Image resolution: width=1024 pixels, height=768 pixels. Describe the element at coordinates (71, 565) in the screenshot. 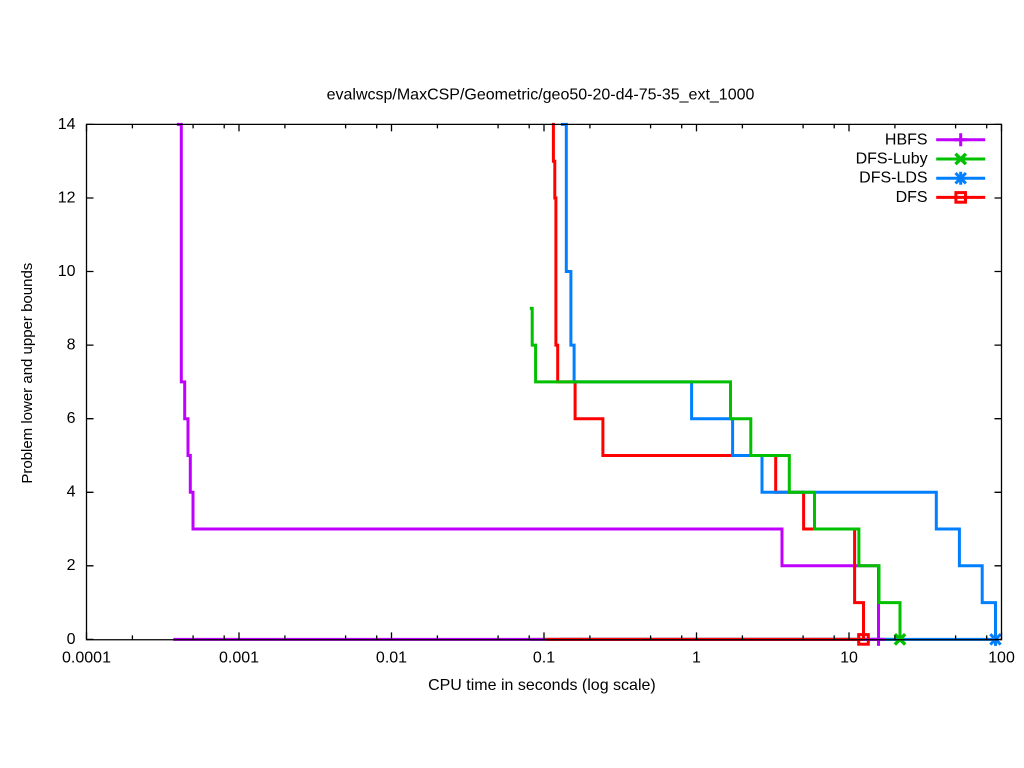

I see `svg-text: 2` at that location.